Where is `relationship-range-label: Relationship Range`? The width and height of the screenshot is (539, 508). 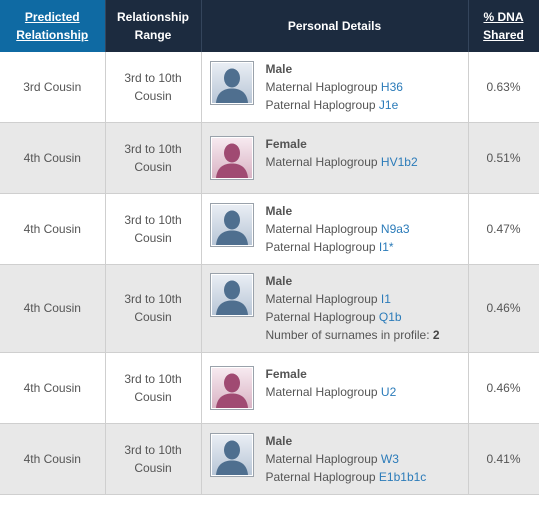 relationship-range-label: Relationship Range is located at coordinates (152, 26).